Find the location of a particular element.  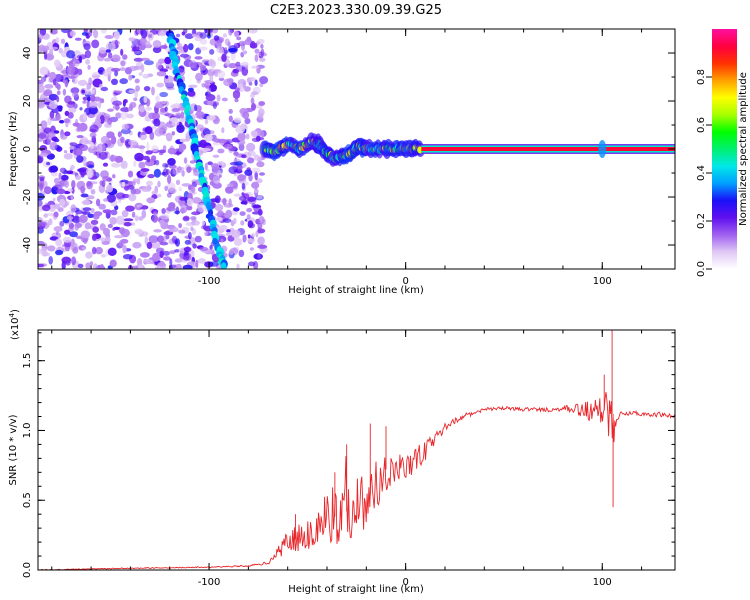

colorbar-tick-label: 0.4 is located at coordinates (701, 173).